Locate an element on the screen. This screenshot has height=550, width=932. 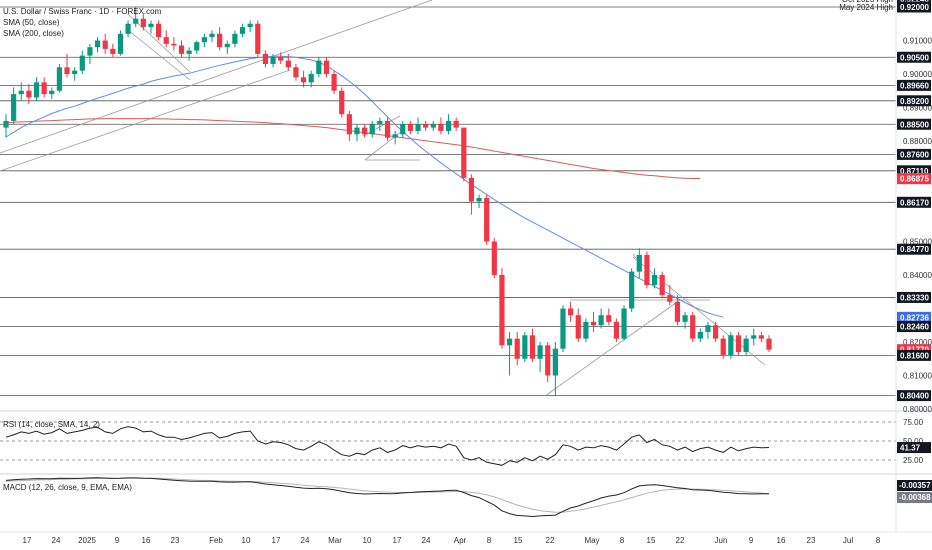
price-badge-label: 0.81600 is located at coordinates (914, 355).